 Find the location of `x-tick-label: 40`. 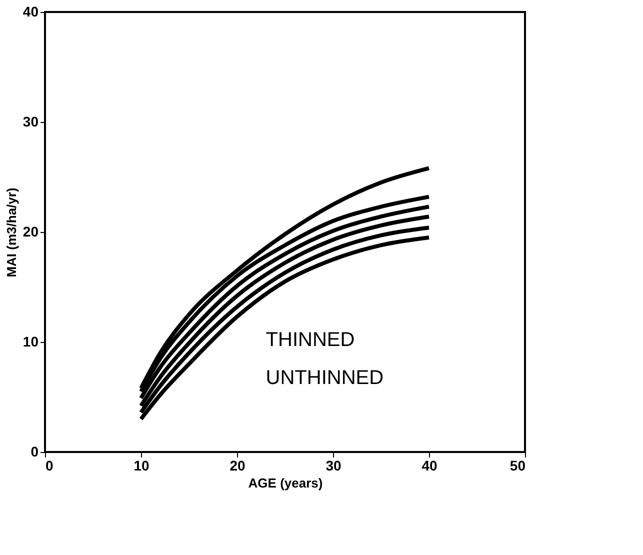

x-tick-label: 40 is located at coordinates (430, 466).